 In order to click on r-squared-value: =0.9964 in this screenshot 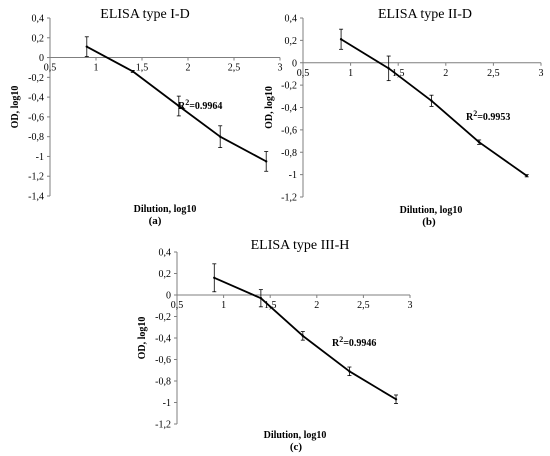, I will do `click(205, 106)`.